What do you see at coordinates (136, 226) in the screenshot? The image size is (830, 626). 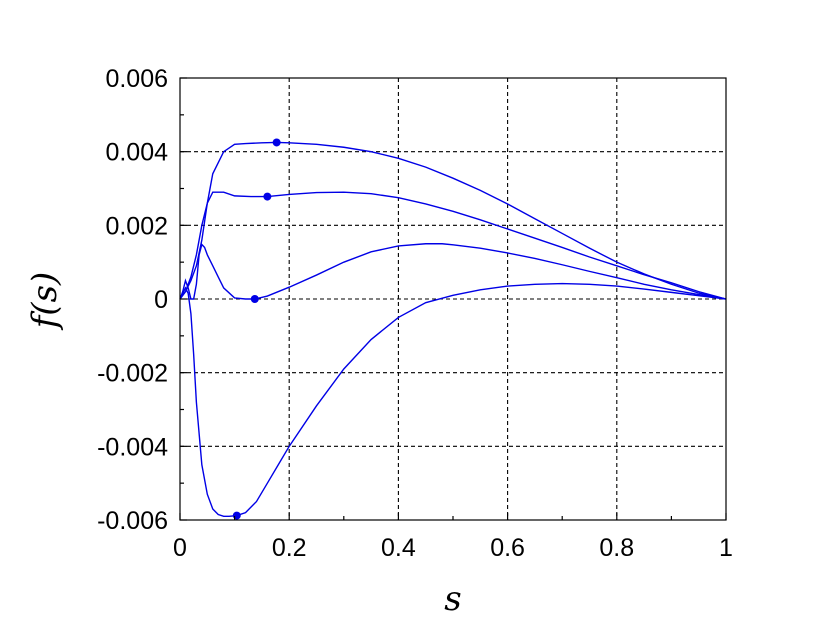 I see `y-tick-label: 0.002` at bounding box center [136, 226].